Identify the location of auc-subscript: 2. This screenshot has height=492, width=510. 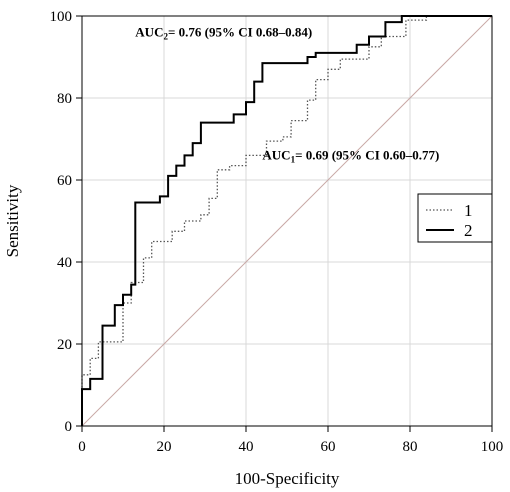
(165, 37).